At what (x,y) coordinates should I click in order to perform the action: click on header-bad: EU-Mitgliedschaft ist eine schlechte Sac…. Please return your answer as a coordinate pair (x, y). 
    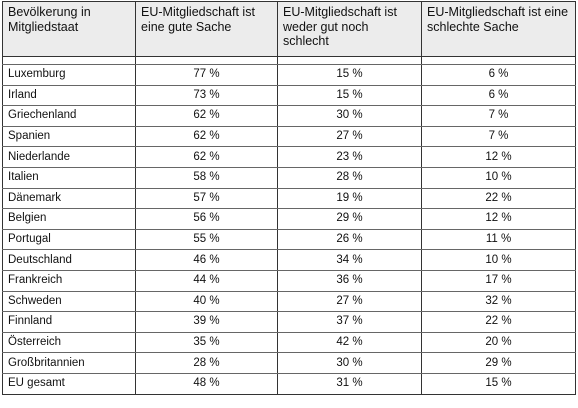
    Looking at the image, I should click on (498, 29).